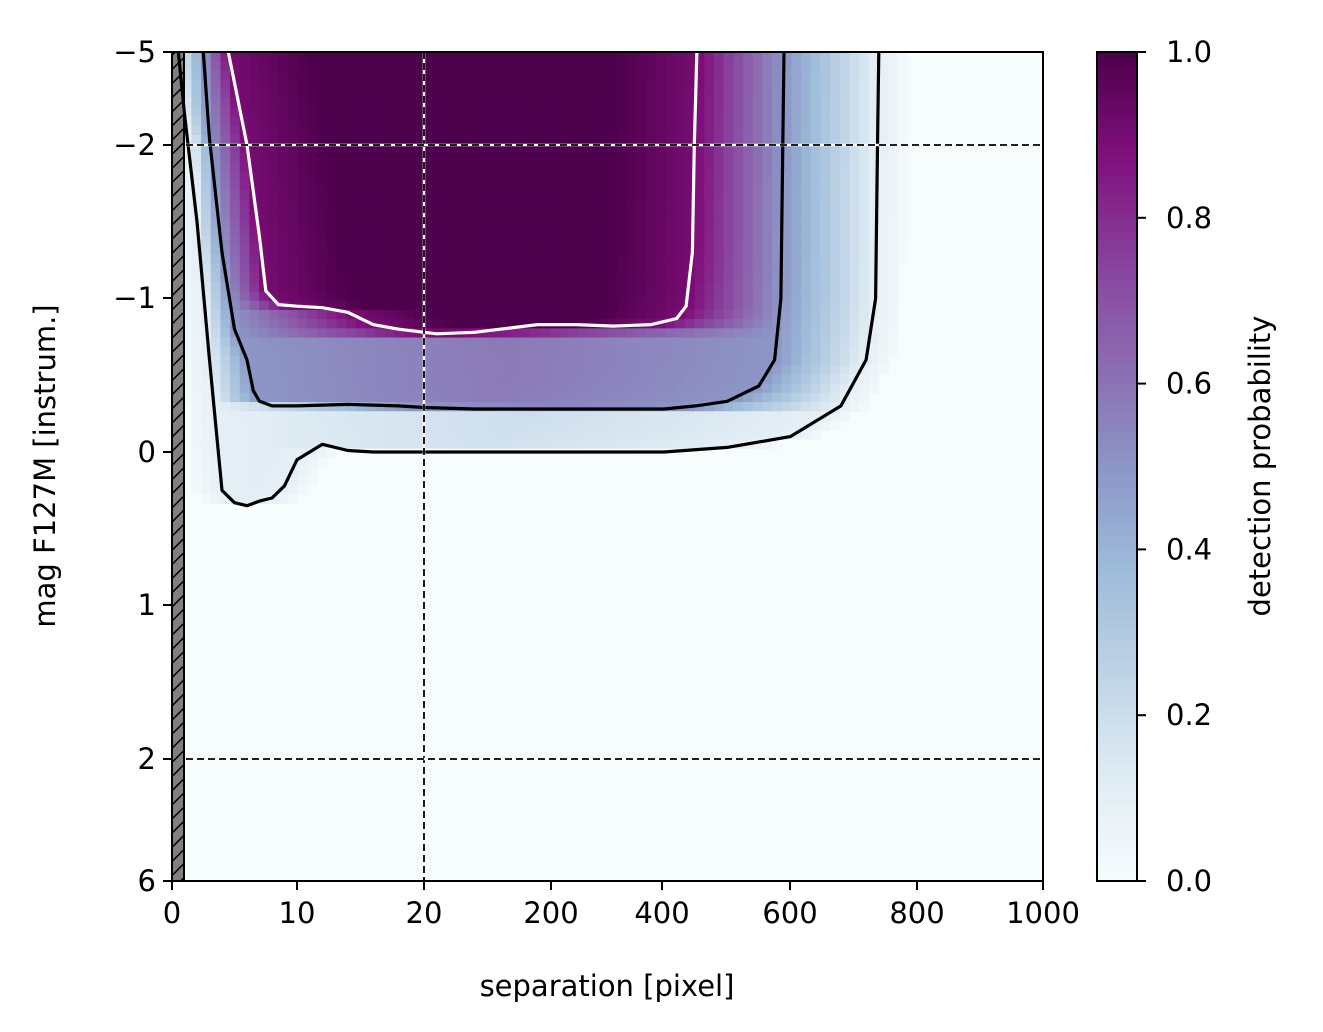 This screenshot has height=1032, width=1323. What do you see at coordinates (1189, 549) in the screenshot?
I see `colorbar-tick-label: 0.4` at bounding box center [1189, 549].